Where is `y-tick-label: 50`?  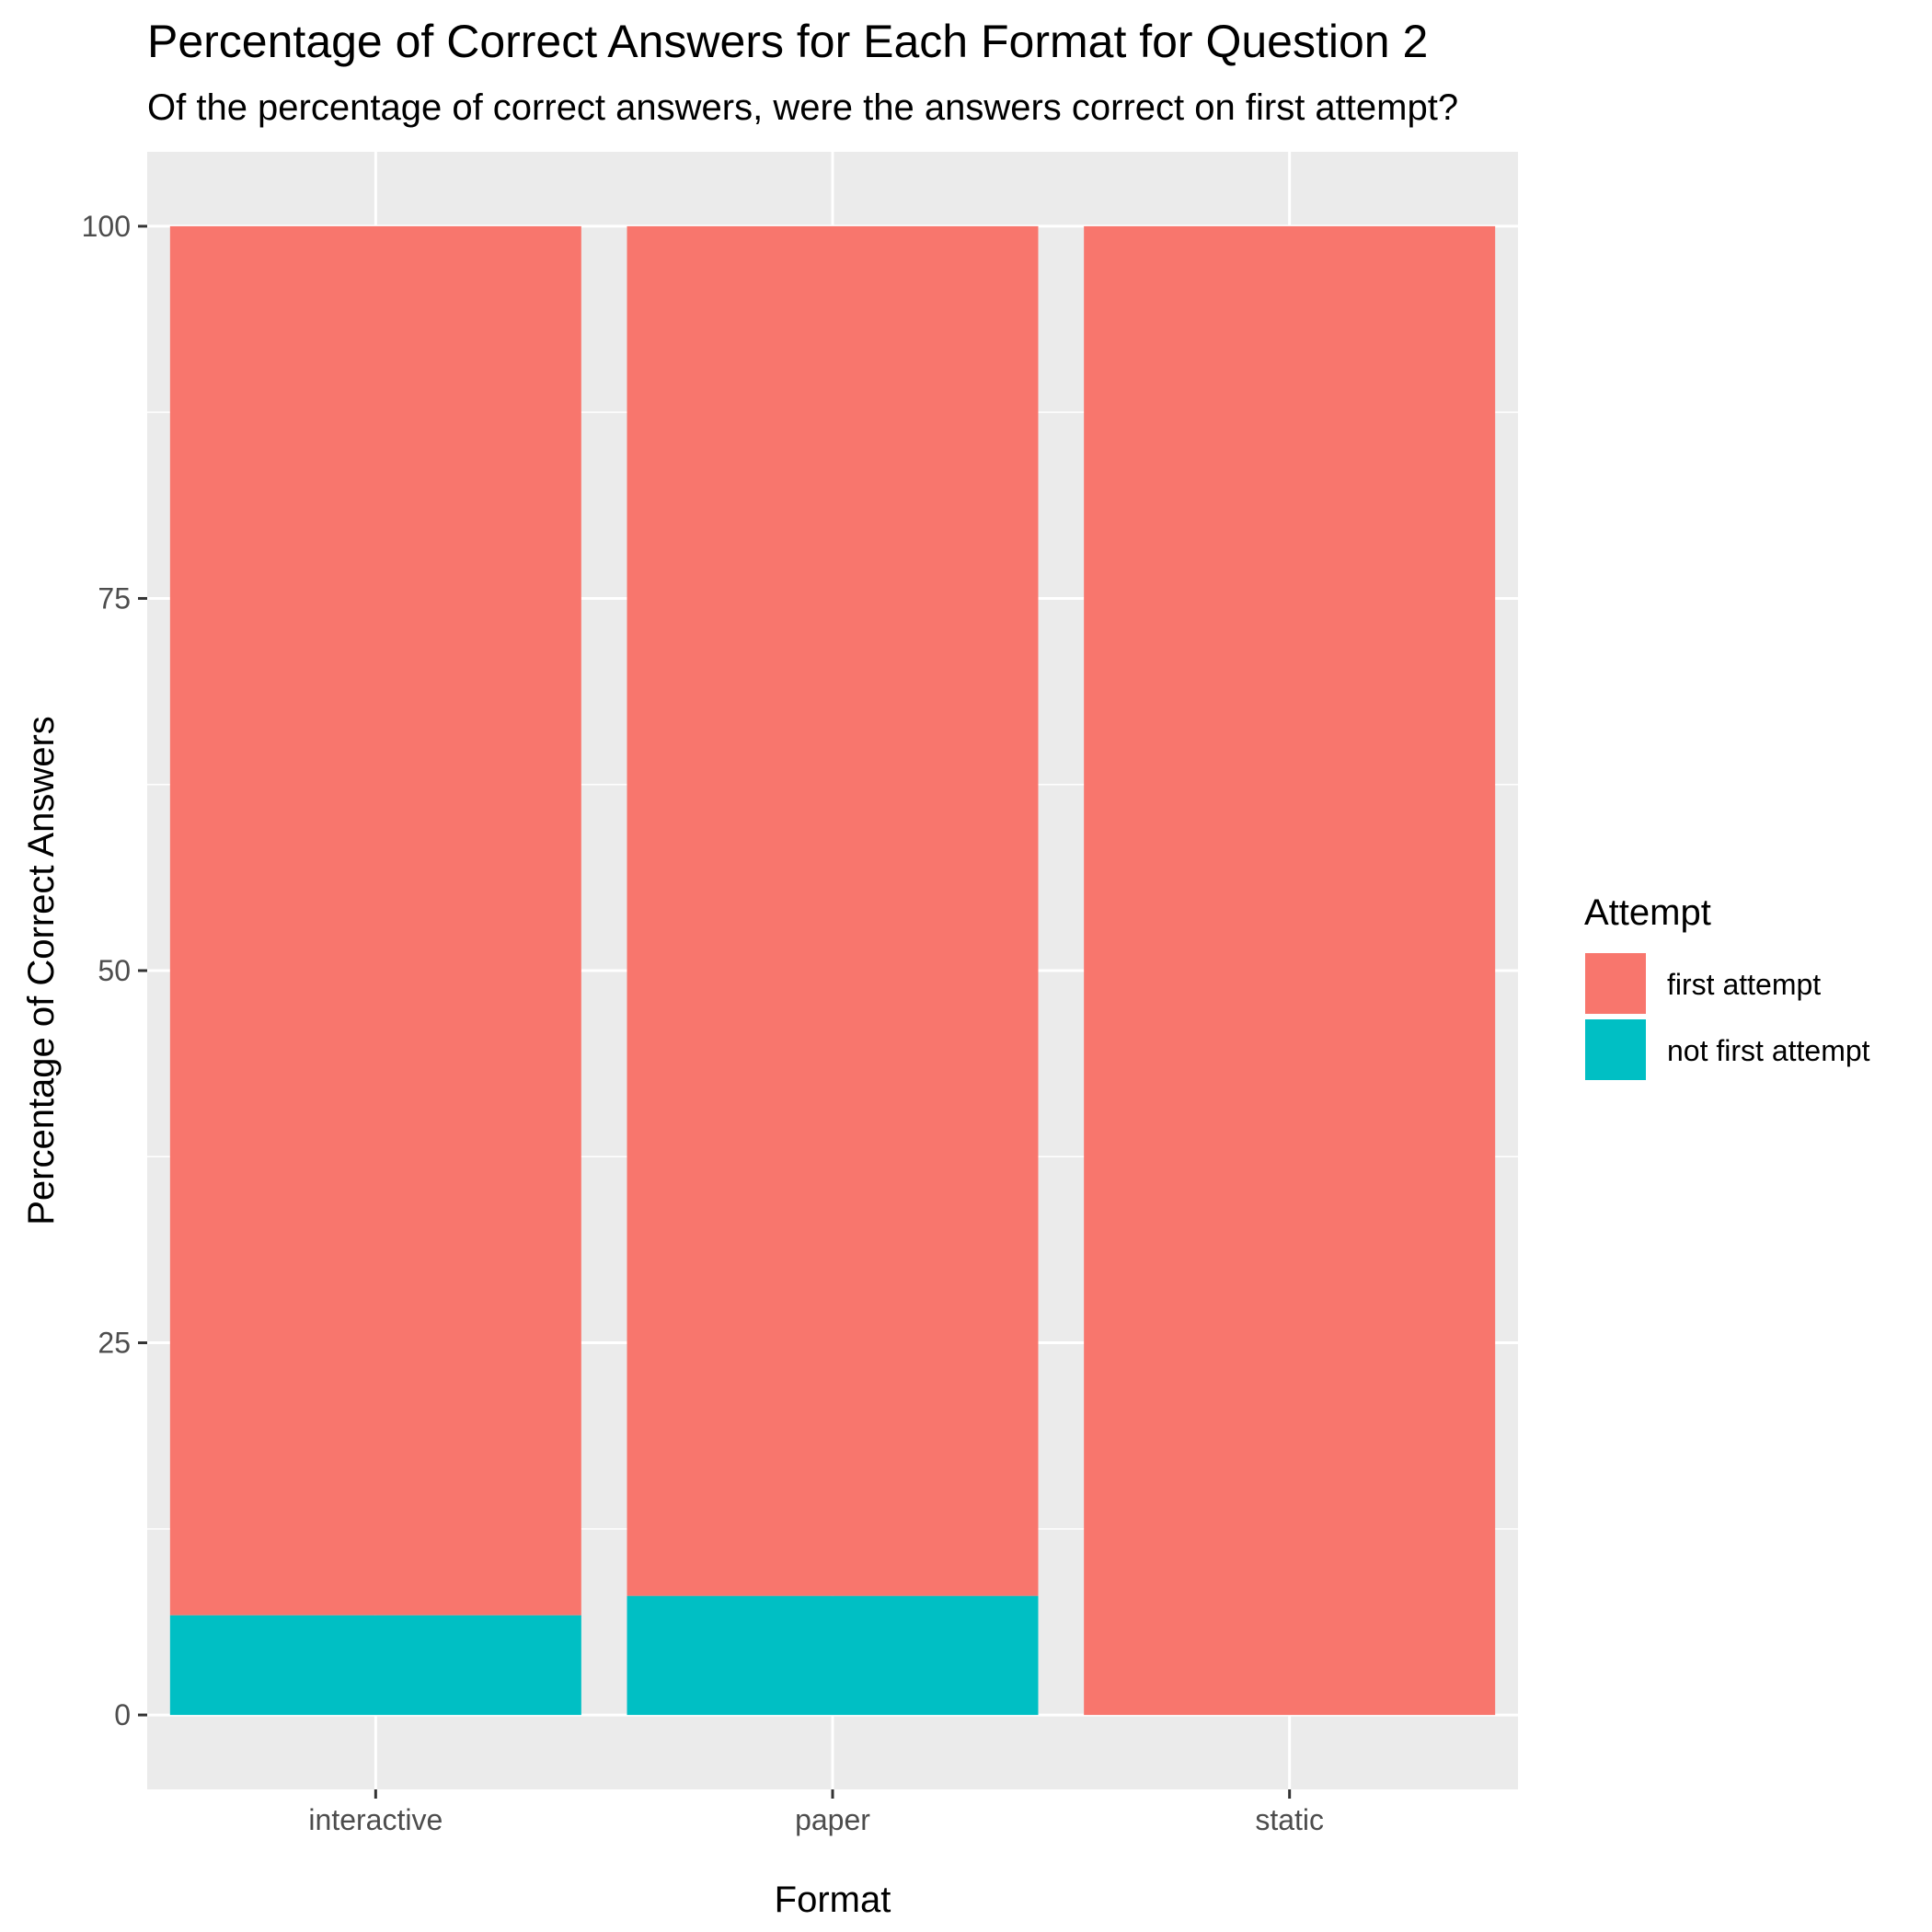
y-tick-label: 50 is located at coordinates (114, 970).